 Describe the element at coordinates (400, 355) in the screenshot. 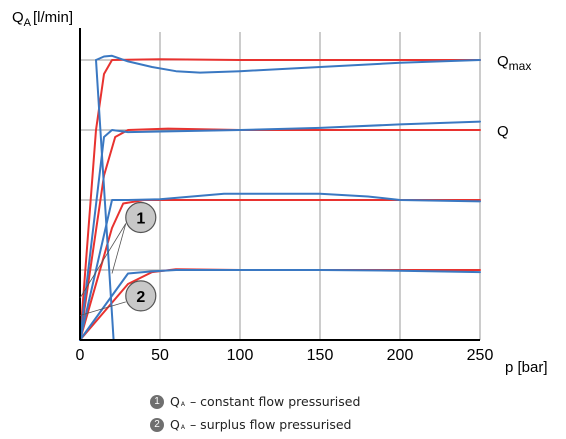

I see `x-tick-label: 200` at that location.